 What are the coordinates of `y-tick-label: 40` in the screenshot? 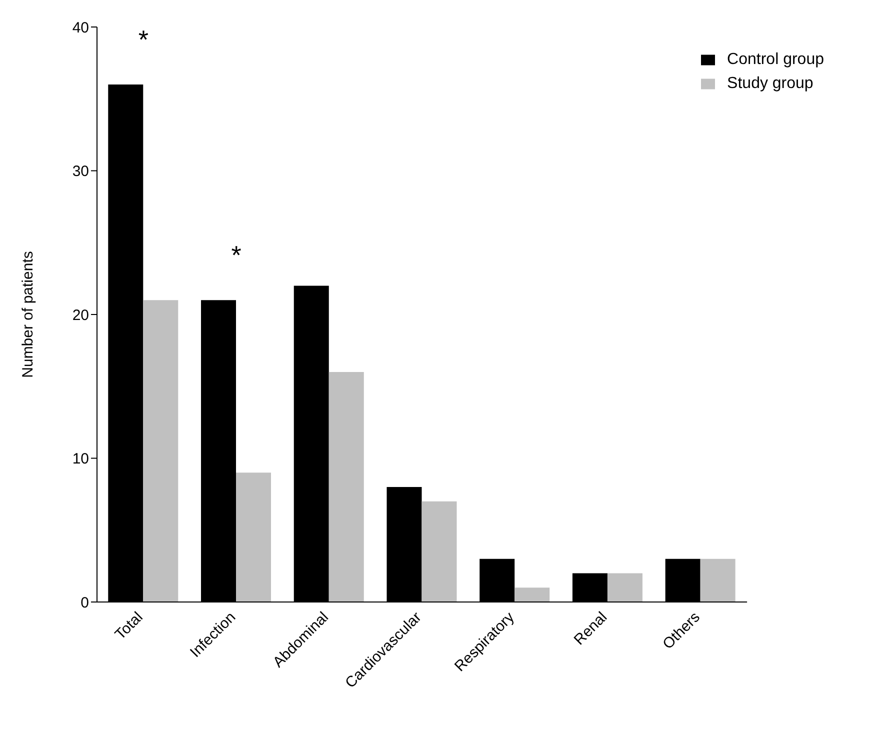 It's located at (80, 27).